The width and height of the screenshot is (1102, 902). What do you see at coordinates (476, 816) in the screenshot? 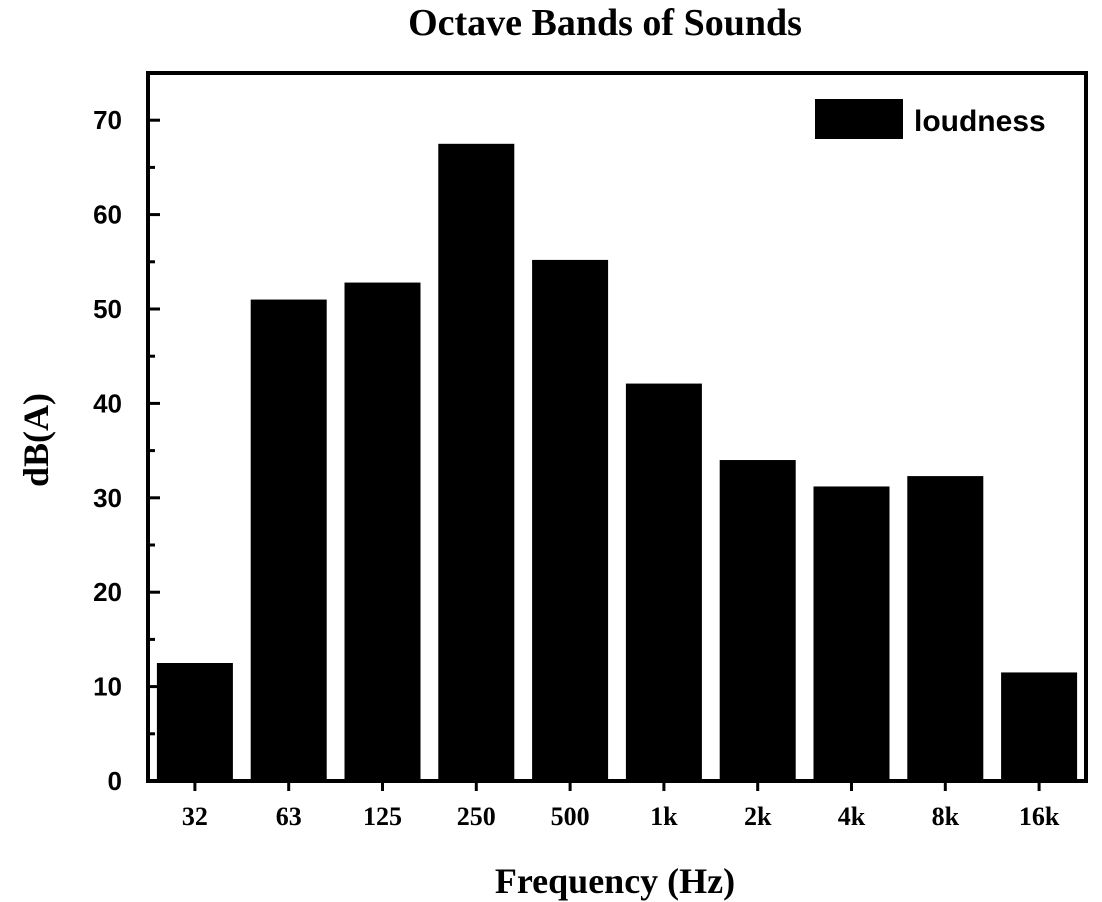
I see `x-tick-label: 250` at bounding box center [476, 816].